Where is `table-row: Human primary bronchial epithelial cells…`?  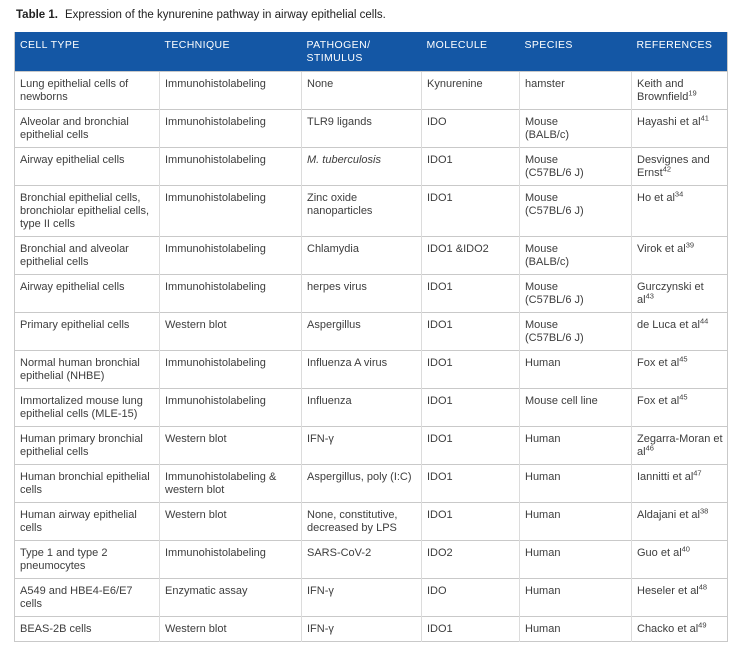
table-row: Human primary bronchial epithelial cells… is located at coordinates (371, 445).